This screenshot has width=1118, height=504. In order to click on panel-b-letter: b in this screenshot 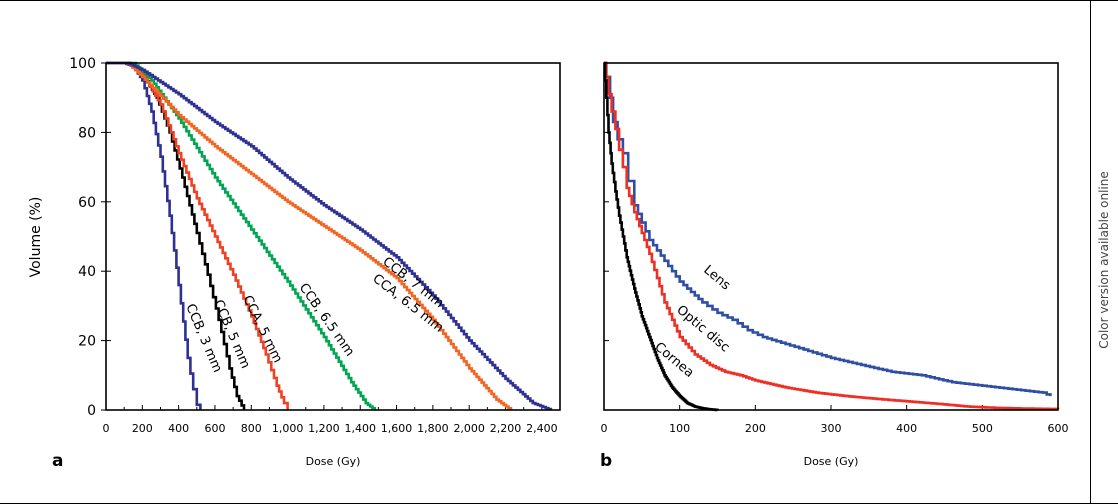, I will do `click(606, 461)`.